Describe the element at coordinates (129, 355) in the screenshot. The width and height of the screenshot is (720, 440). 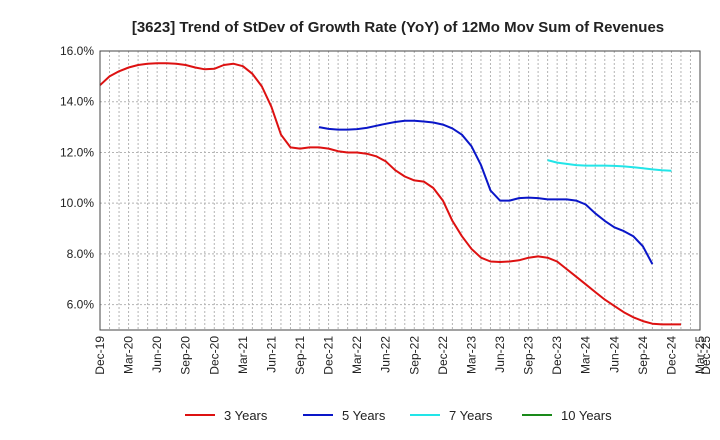
I see `x-tick-label: Mar-20` at that location.